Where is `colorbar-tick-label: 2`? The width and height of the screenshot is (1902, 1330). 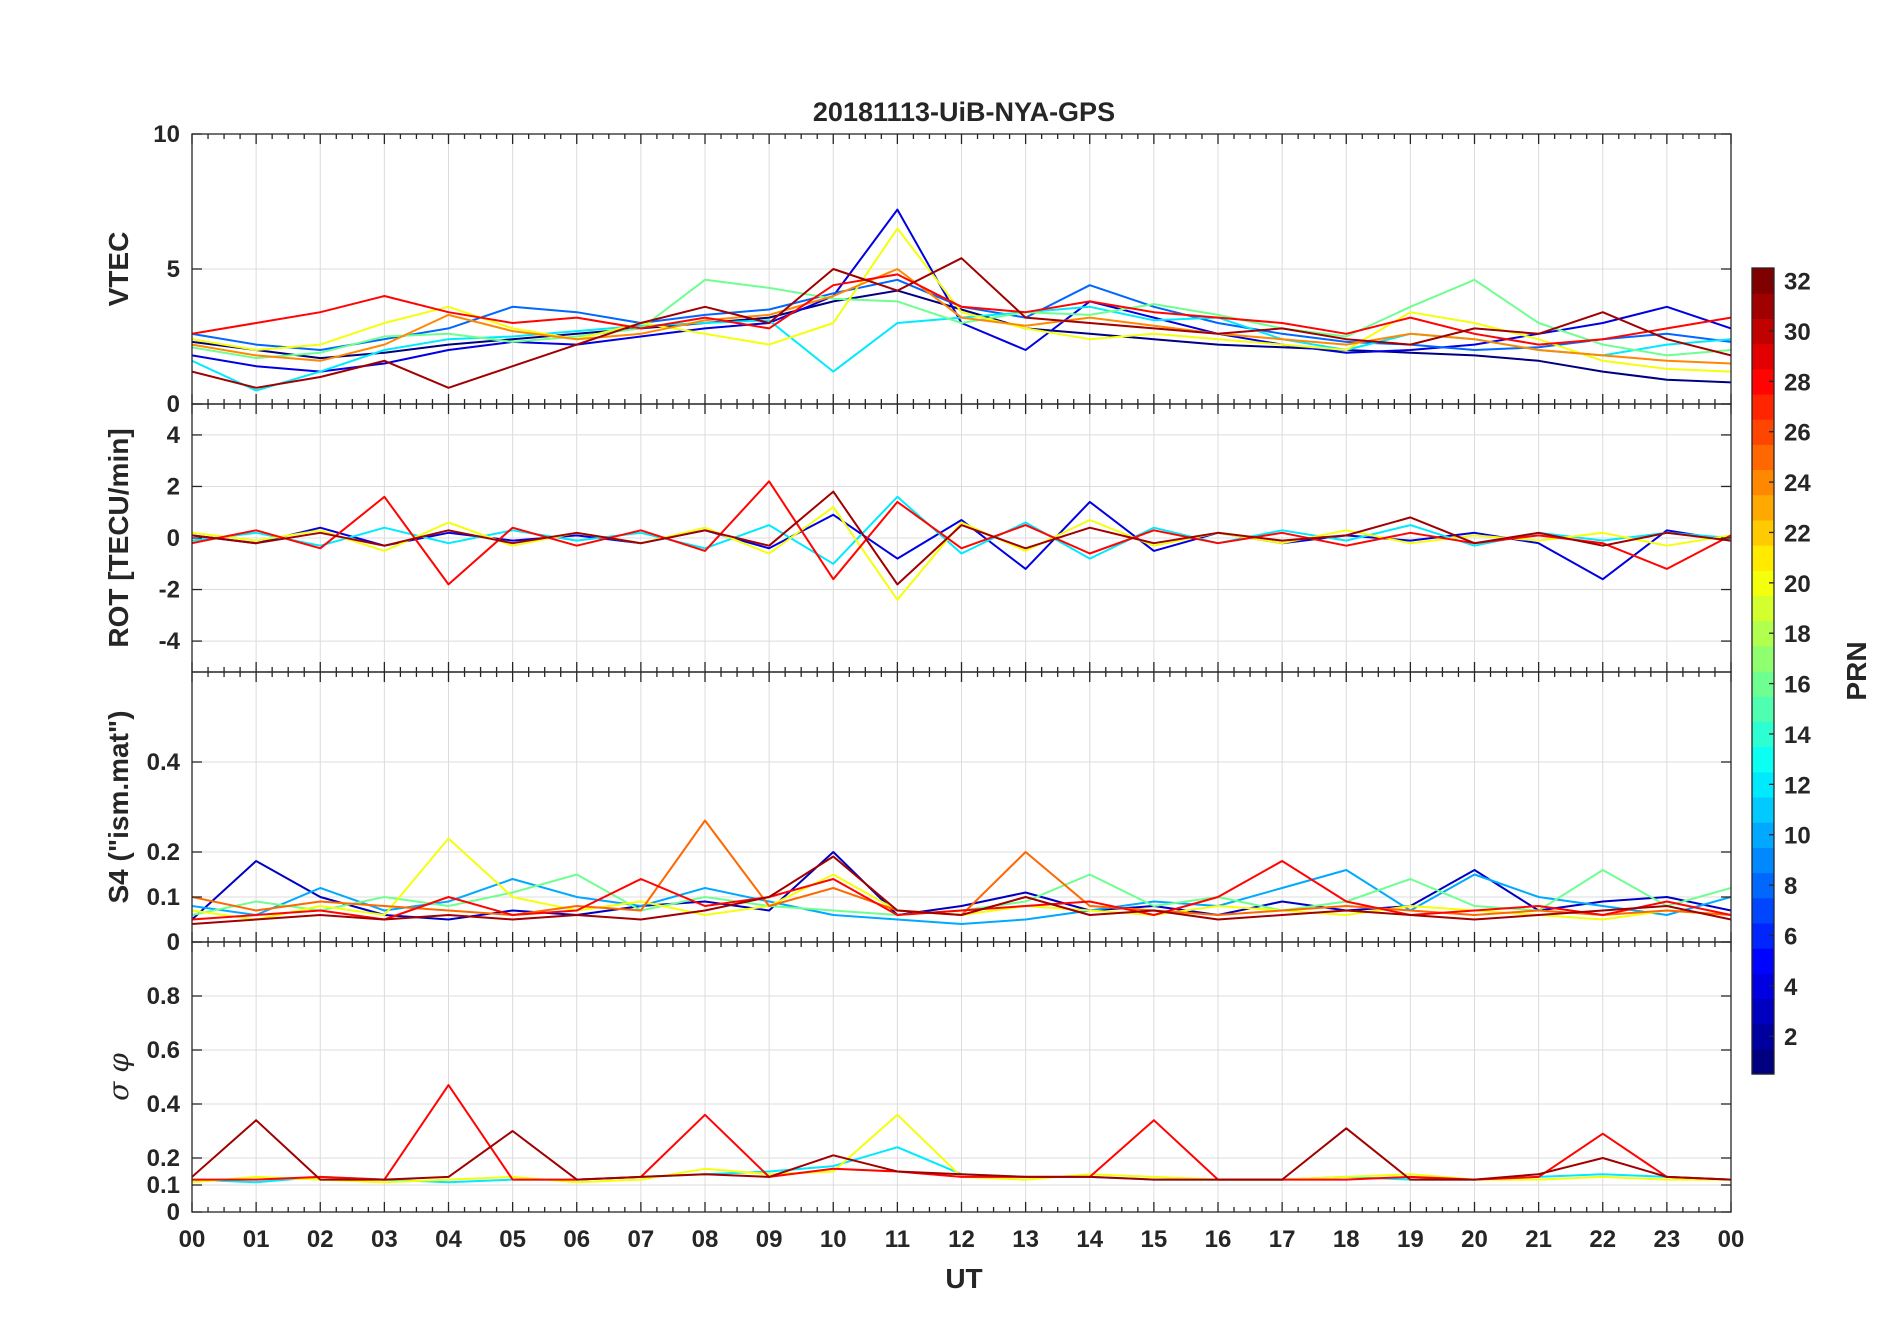
colorbar-tick-label: 2 is located at coordinates (1790, 1037).